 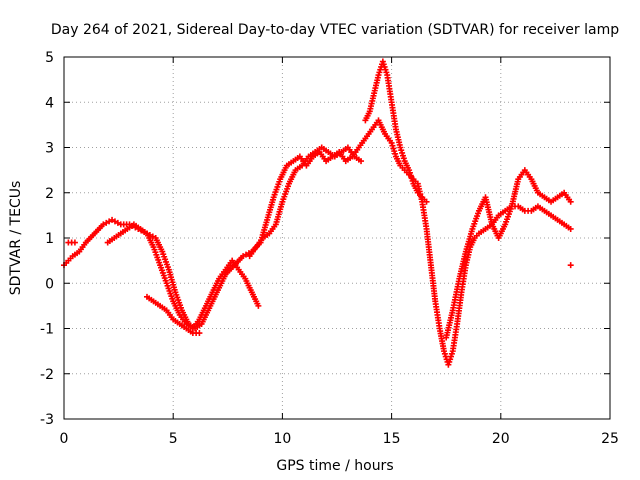 I want to click on y-tick-label: -1, so click(x=47, y=330).